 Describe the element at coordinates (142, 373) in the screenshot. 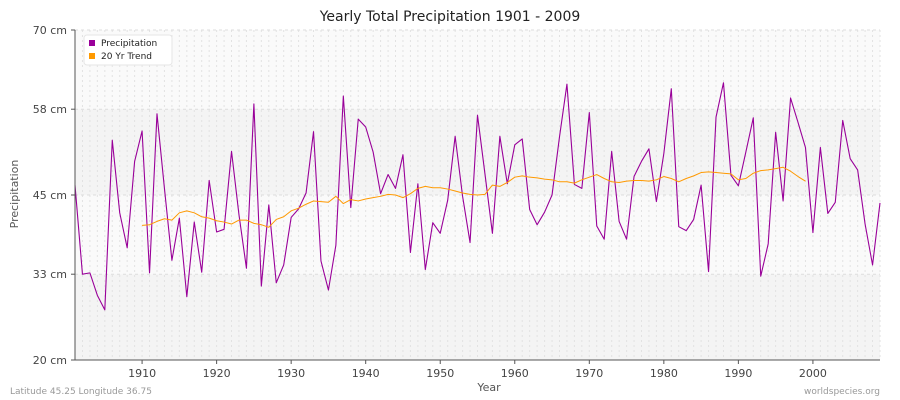

I see `x-tick-label: 1910` at that location.